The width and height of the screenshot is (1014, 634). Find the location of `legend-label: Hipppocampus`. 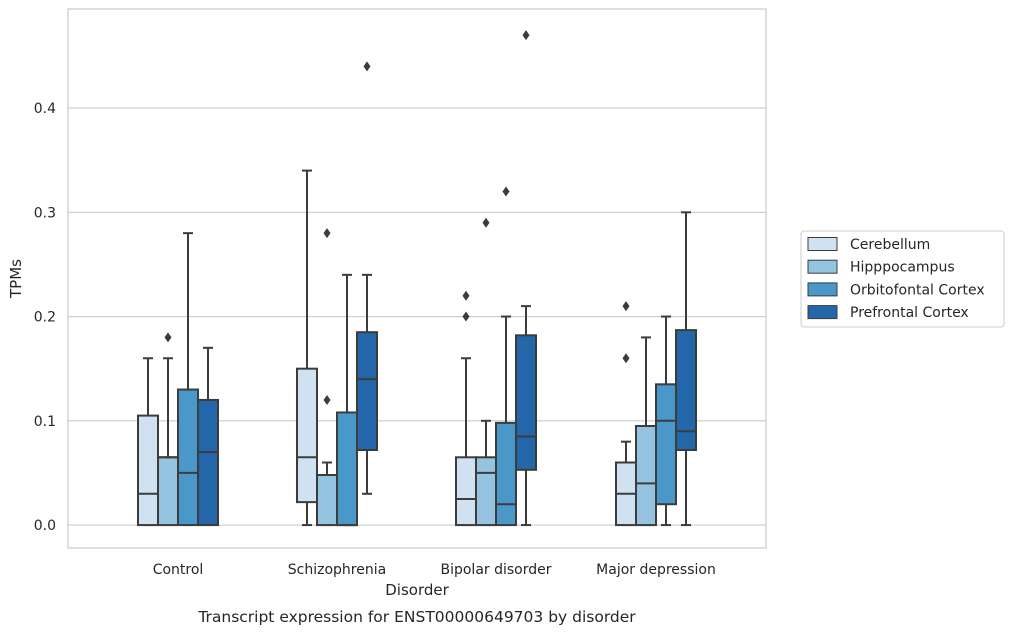

legend-label: Hipppocampus is located at coordinates (902, 268).